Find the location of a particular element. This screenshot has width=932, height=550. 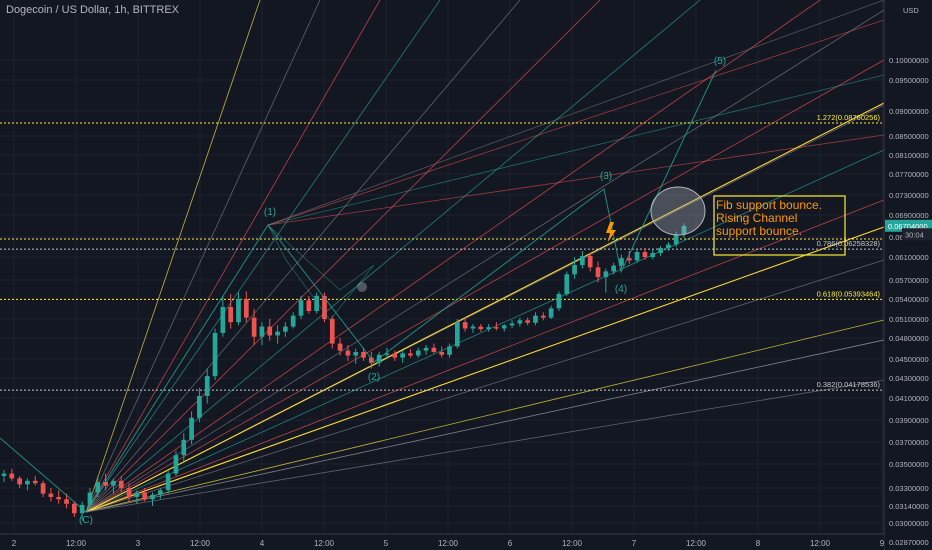

lightning-icon is located at coordinates (611, 232).